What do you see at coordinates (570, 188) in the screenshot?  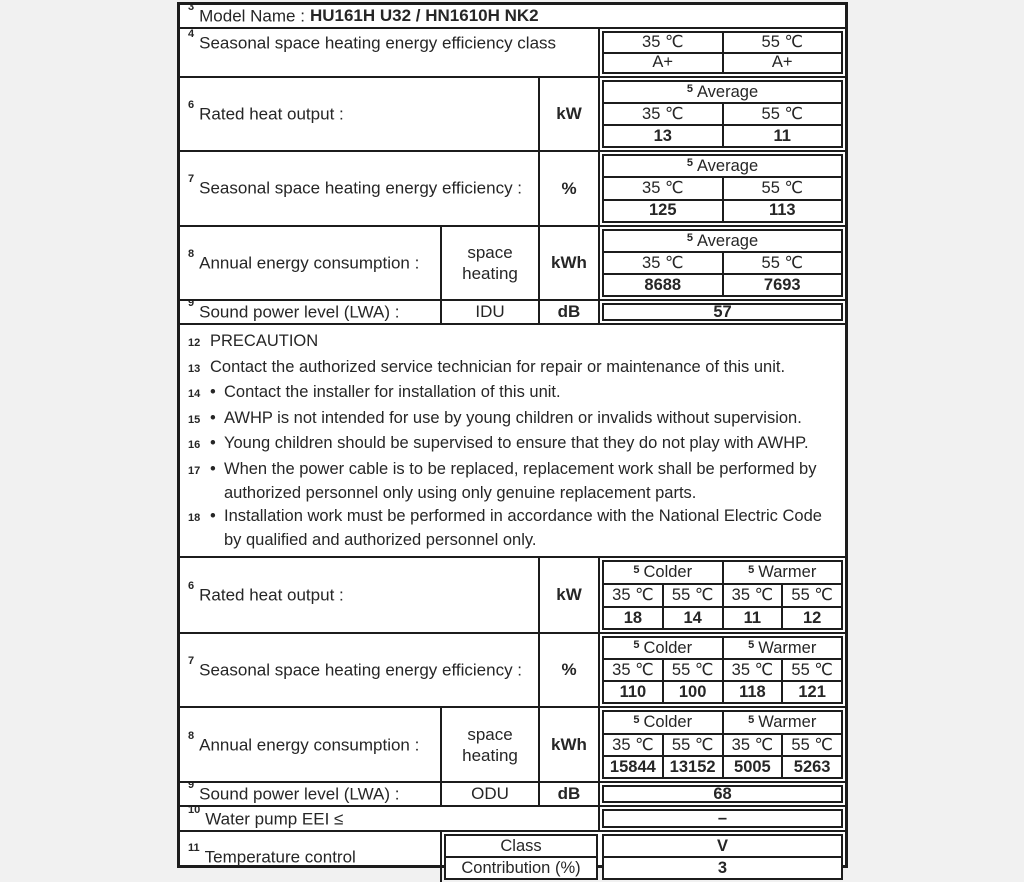 I see `unit-cell-percent: %` at bounding box center [570, 188].